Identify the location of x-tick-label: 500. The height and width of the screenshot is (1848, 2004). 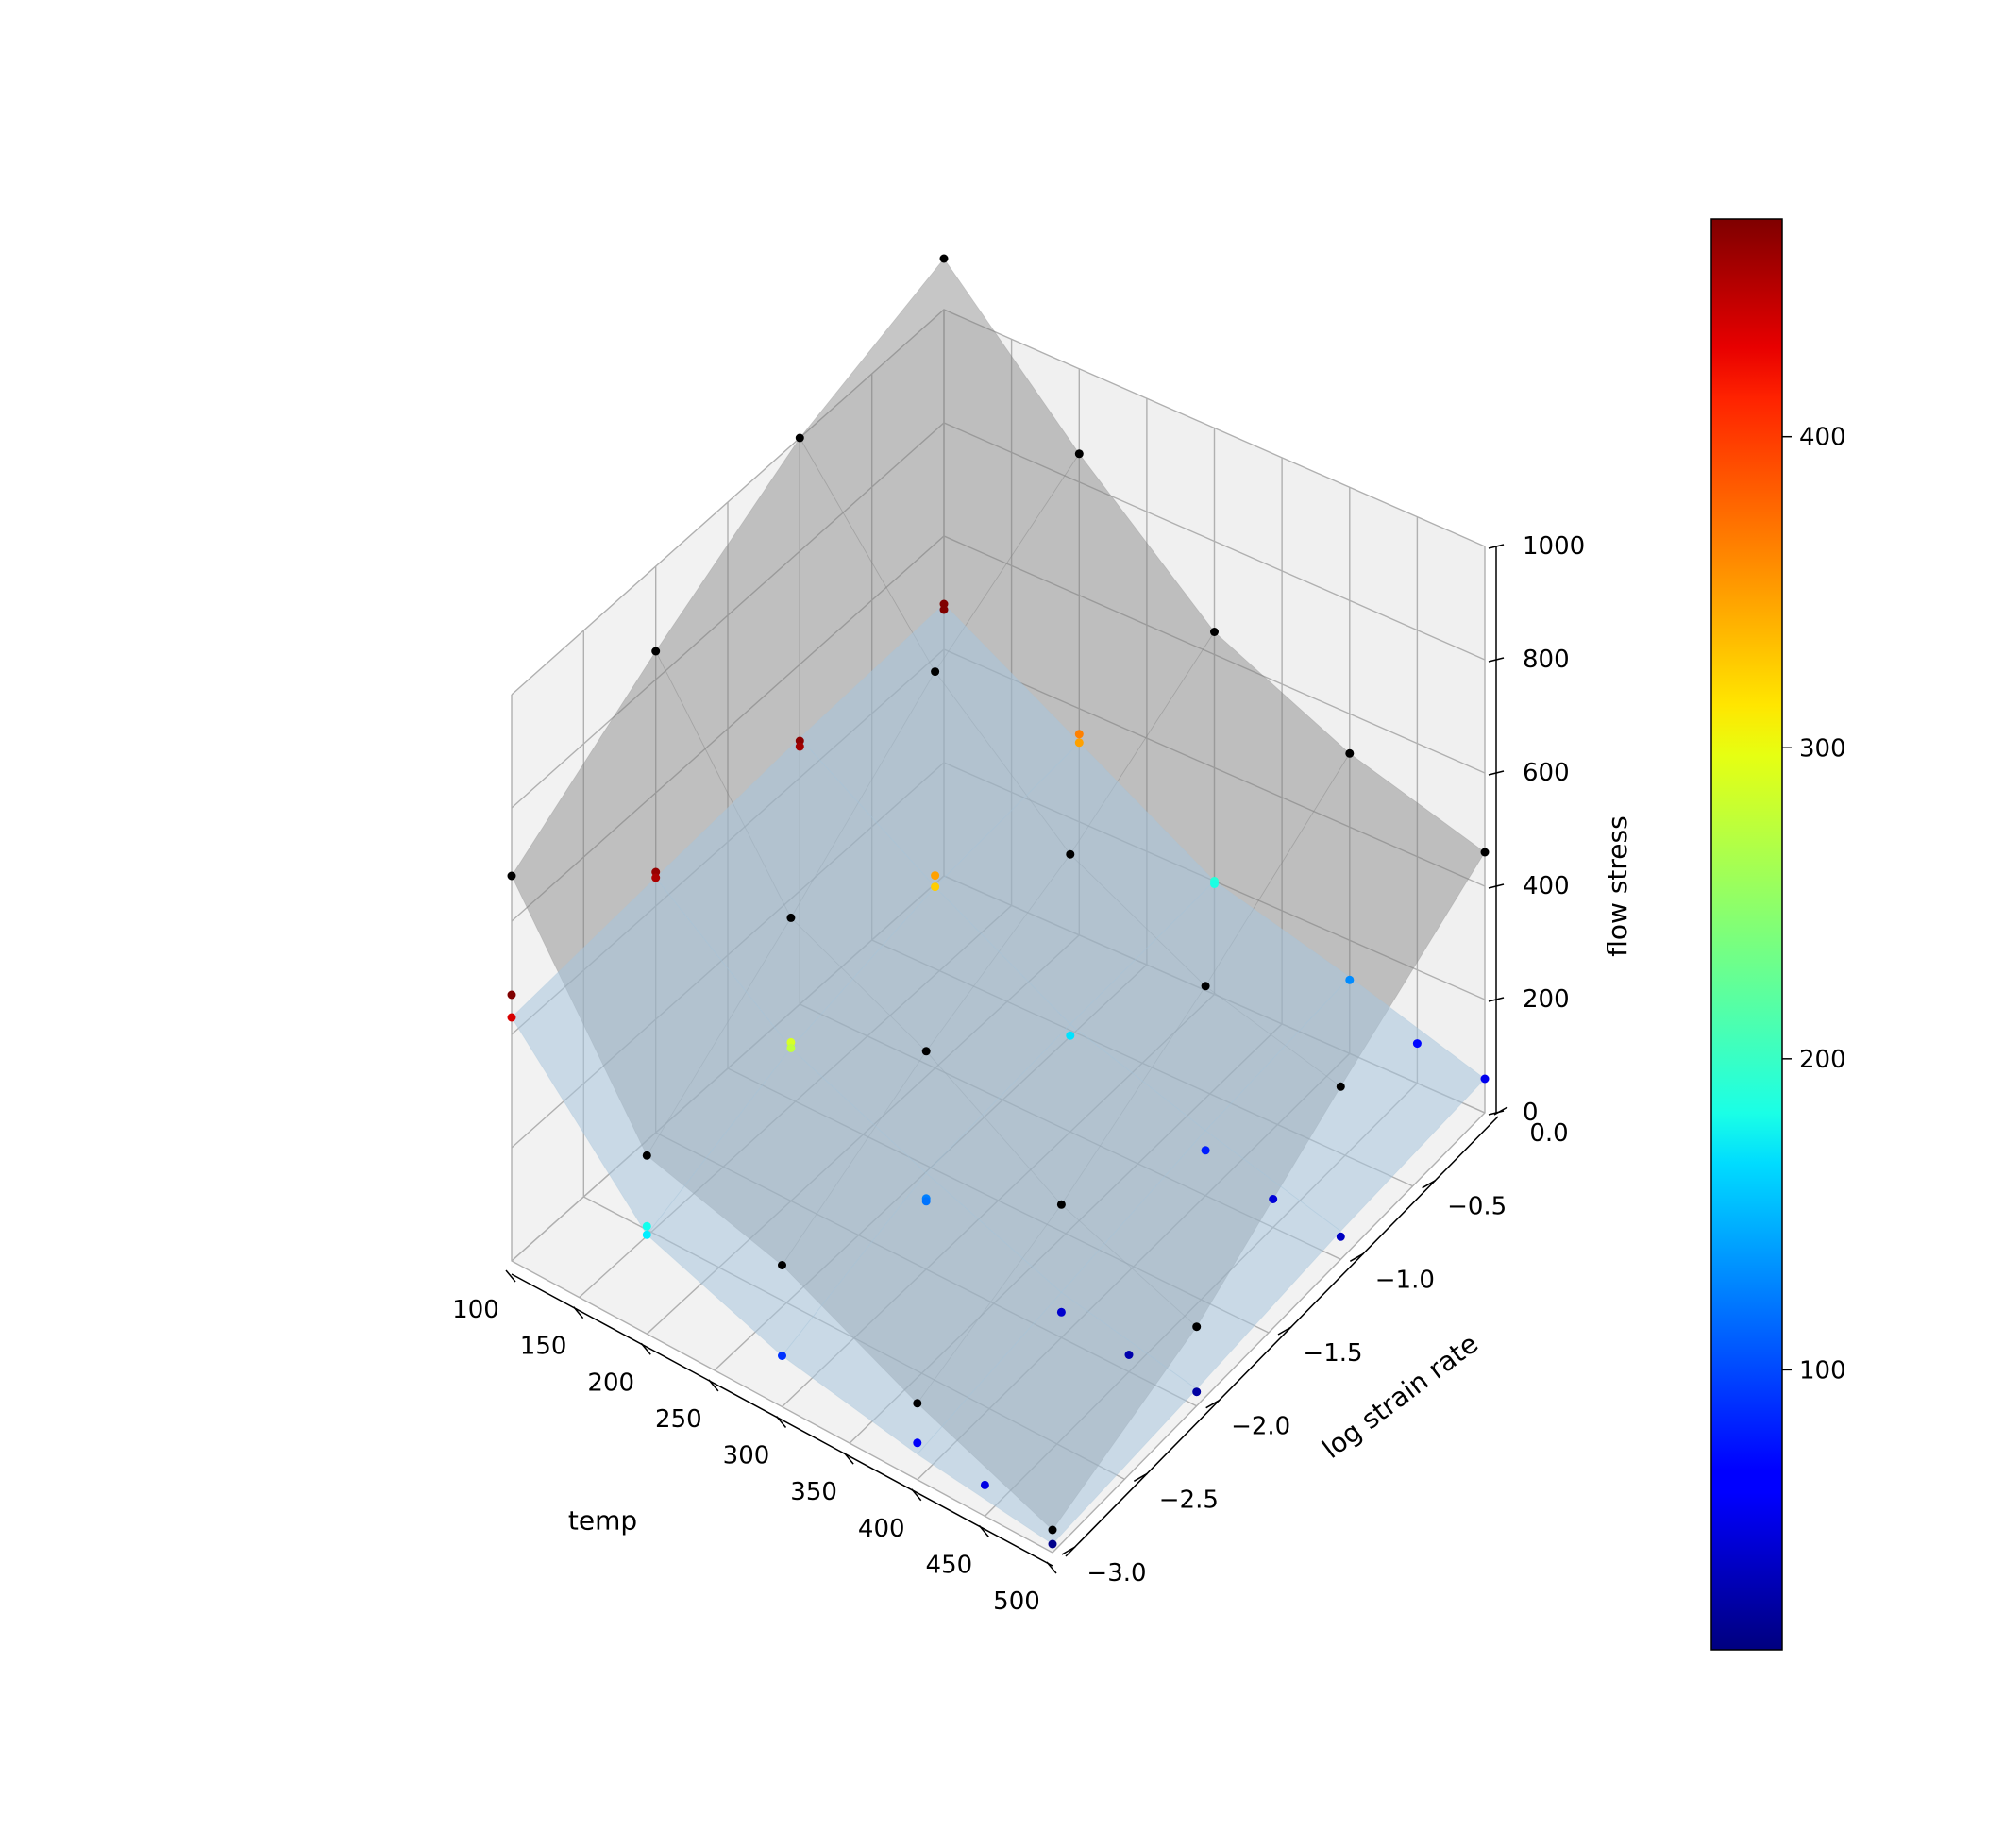
(1016, 1602).